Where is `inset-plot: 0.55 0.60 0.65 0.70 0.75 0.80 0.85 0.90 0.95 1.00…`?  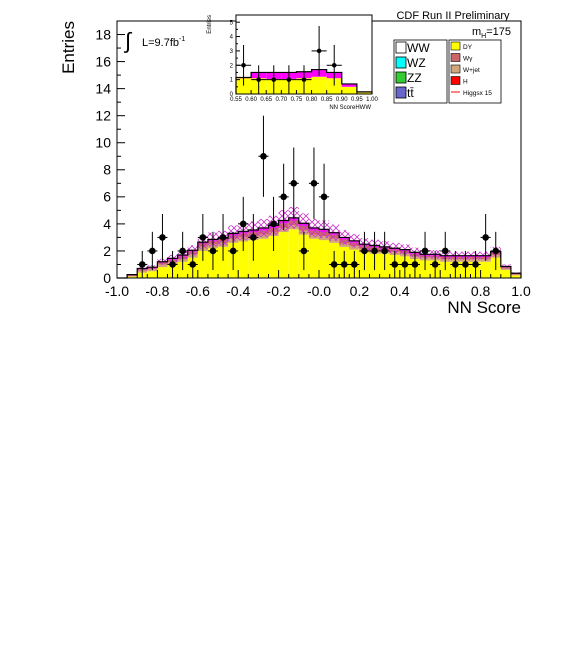 inset-plot: 0.55 0.60 0.65 0.70 0.75 0.80 0.85 0.90 0.95 1.00… is located at coordinates (304, 58).